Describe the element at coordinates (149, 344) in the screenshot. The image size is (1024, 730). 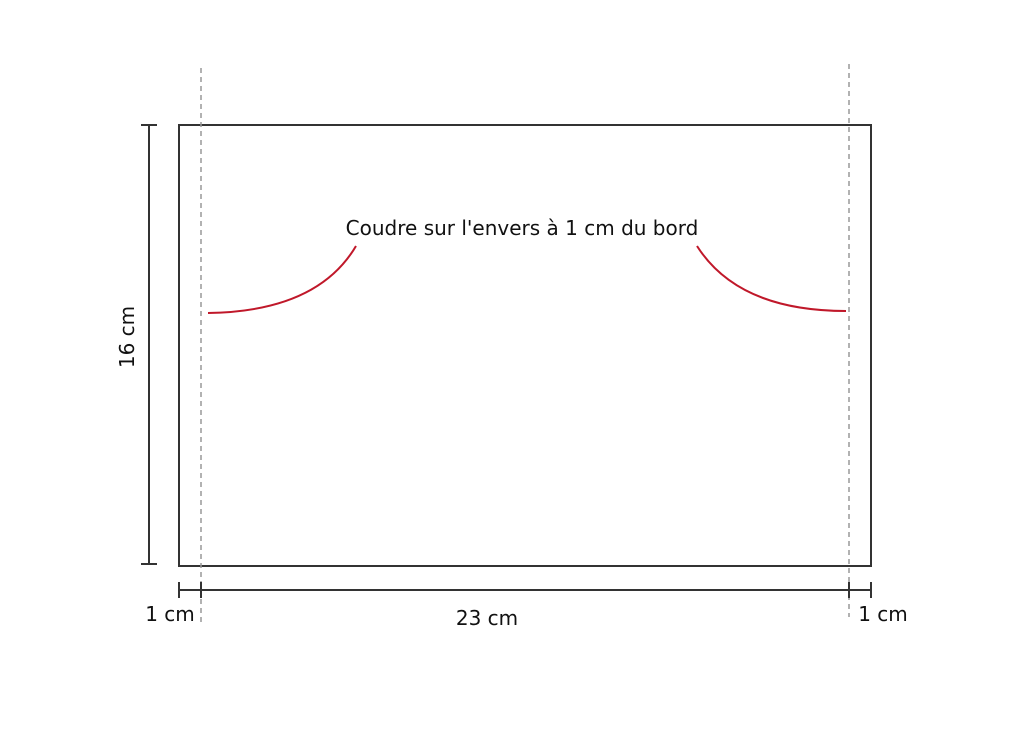
I see `height-dimension` at that location.